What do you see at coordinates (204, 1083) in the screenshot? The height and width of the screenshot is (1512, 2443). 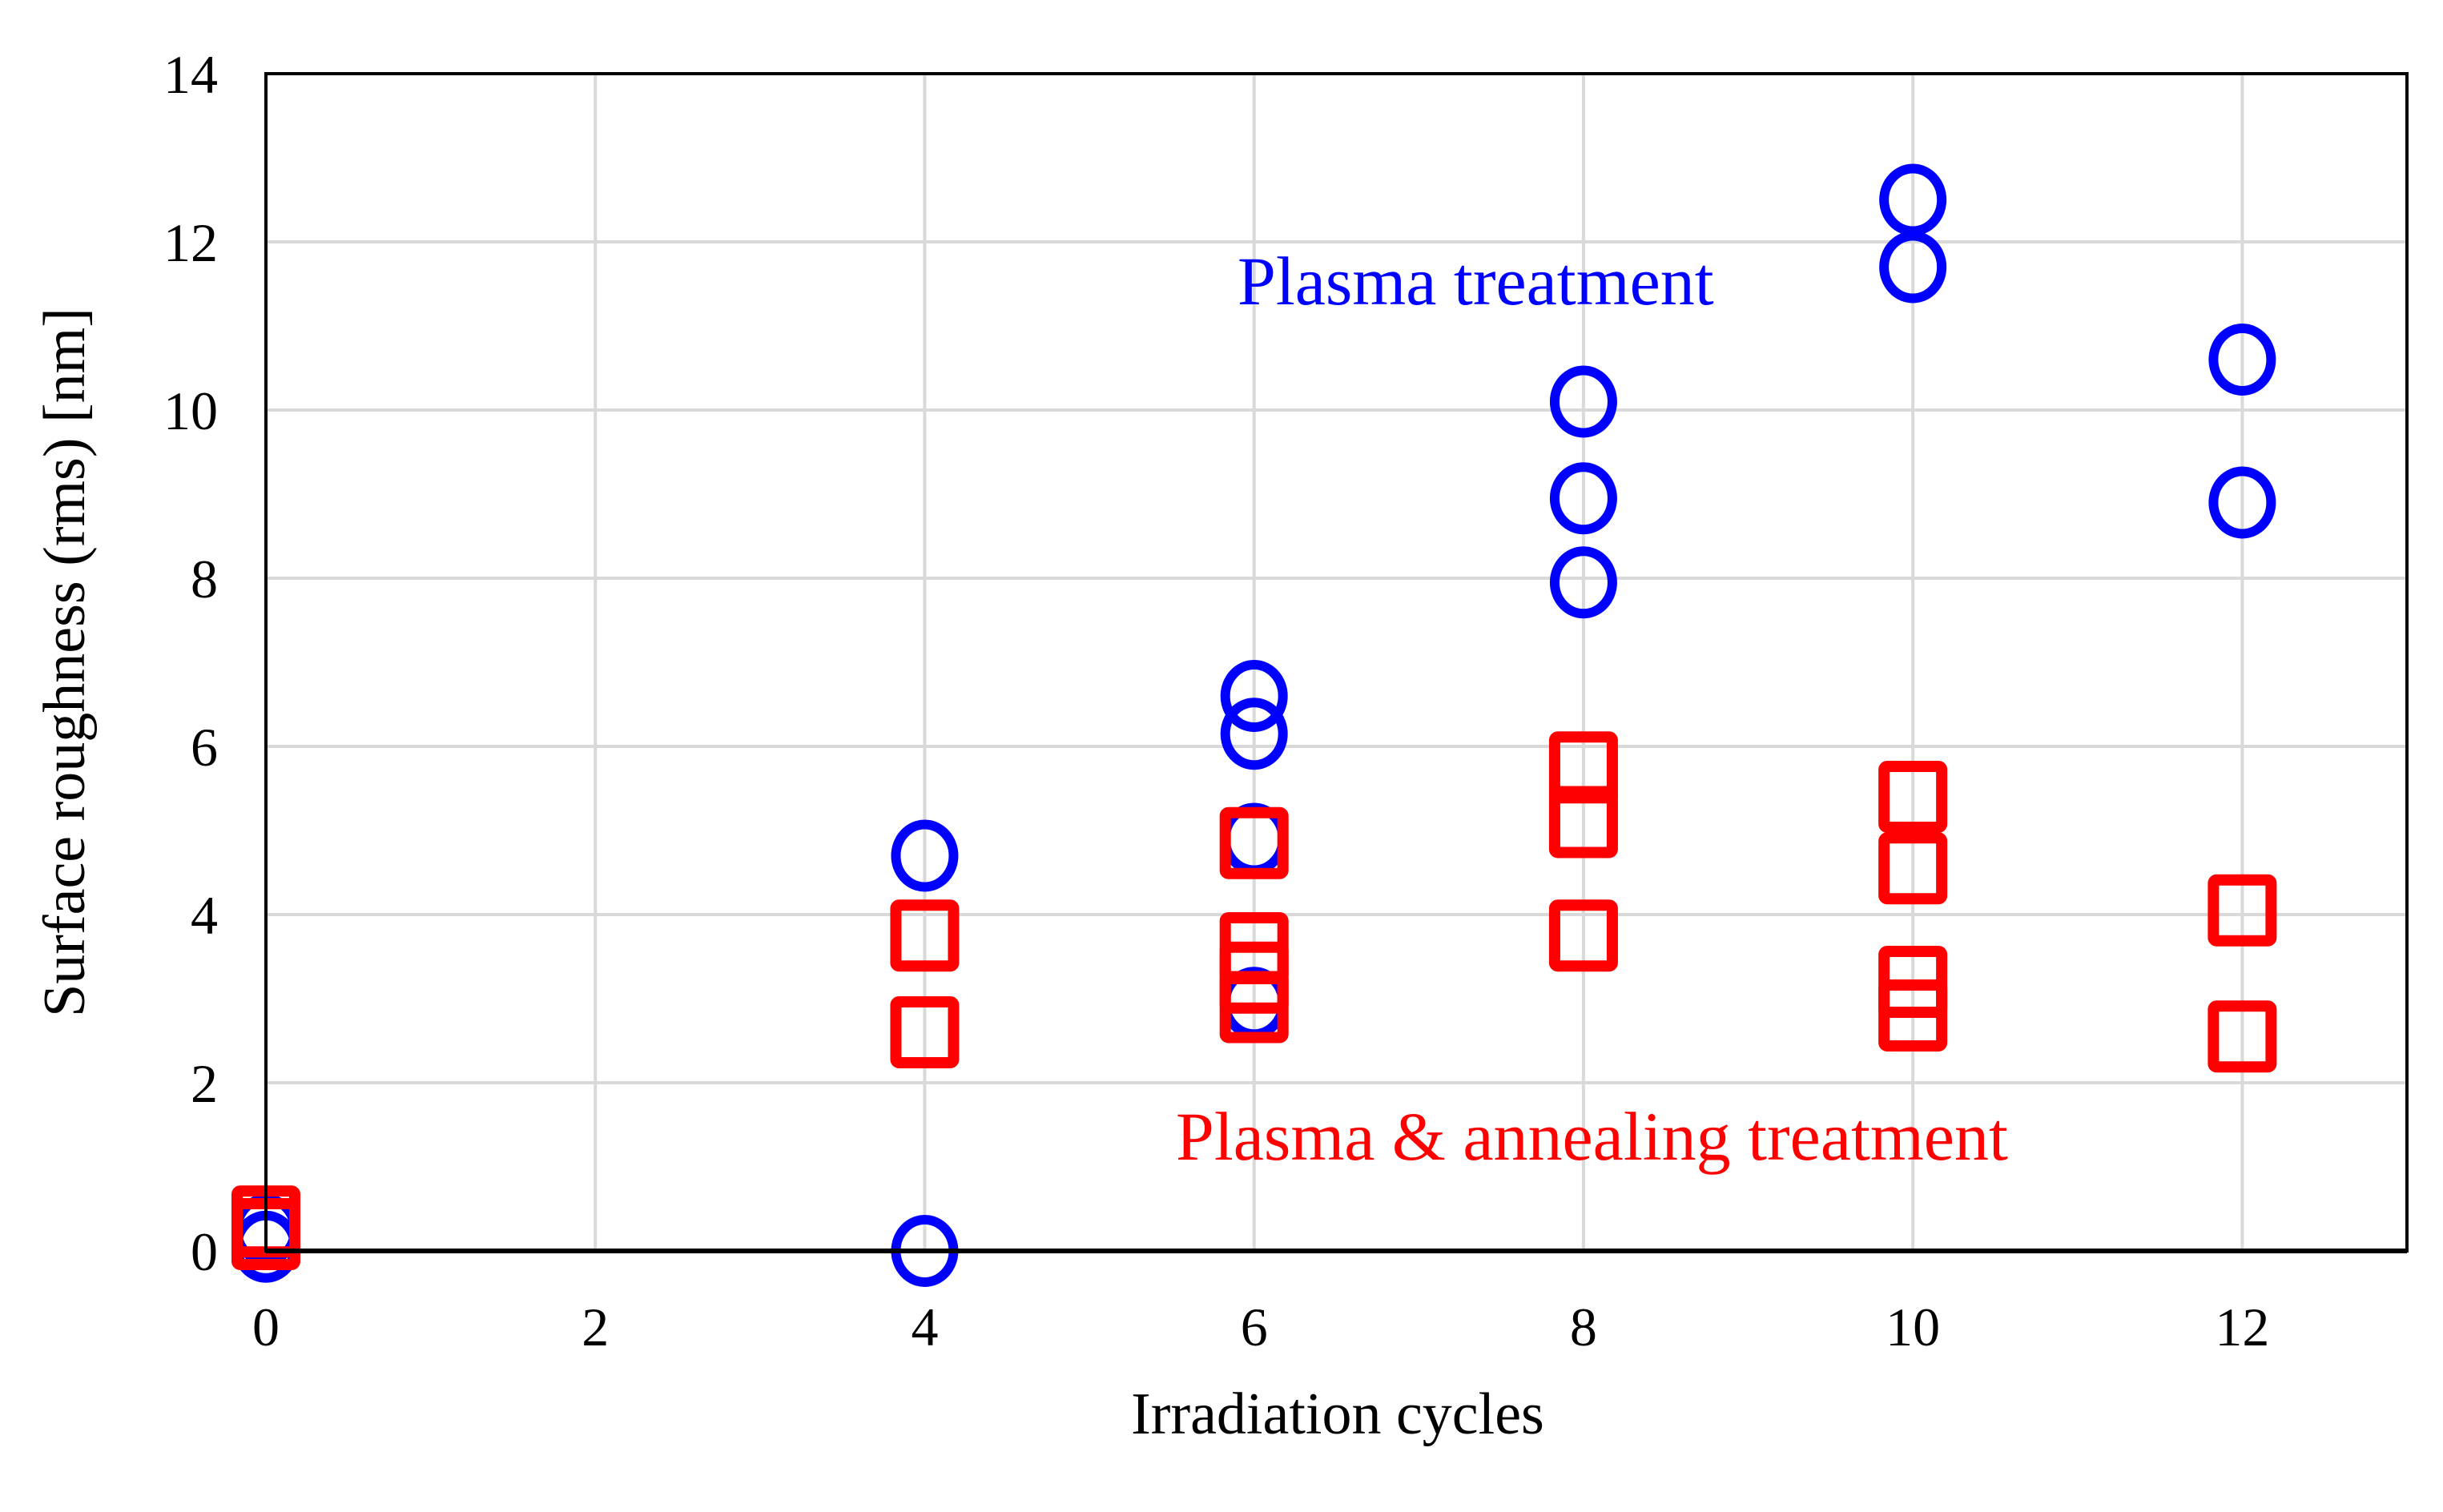 I see `y-tick-label: 2` at bounding box center [204, 1083].